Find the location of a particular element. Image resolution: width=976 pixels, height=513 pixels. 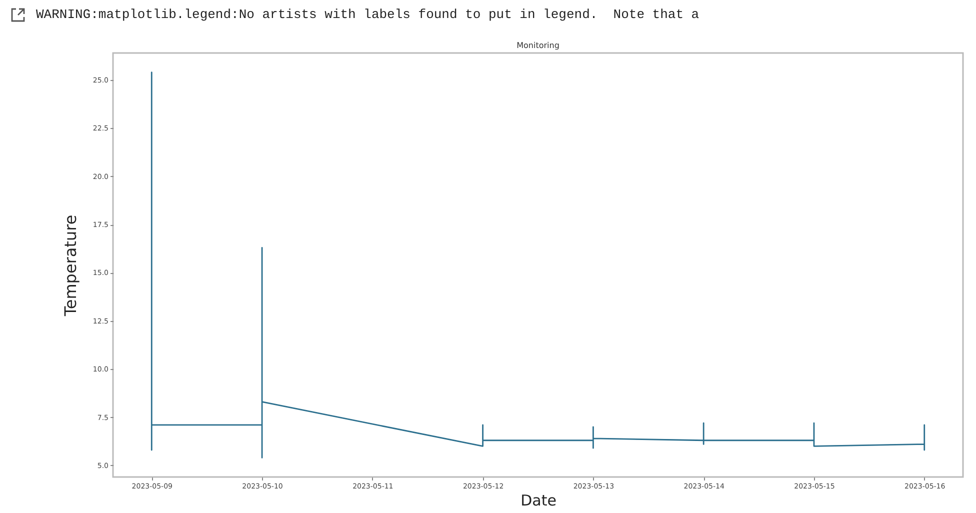

y-axis-title: Temperature is located at coordinates (70, 266).